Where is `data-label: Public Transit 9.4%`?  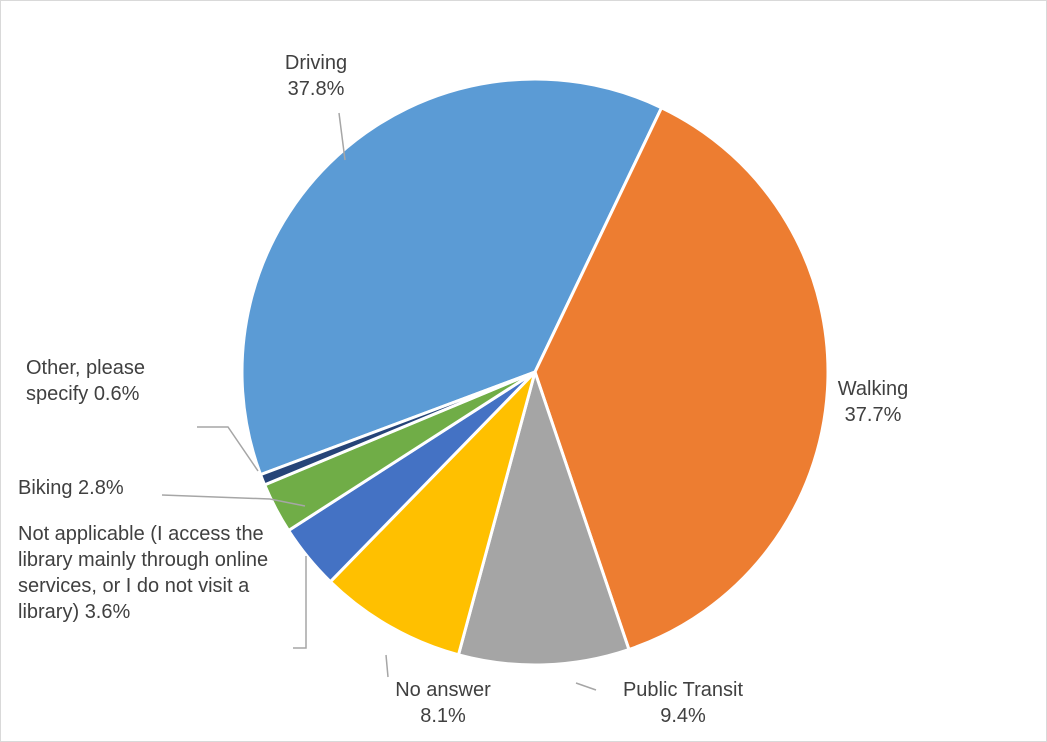 data-label: Public Transit 9.4% is located at coordinates (683, 703).